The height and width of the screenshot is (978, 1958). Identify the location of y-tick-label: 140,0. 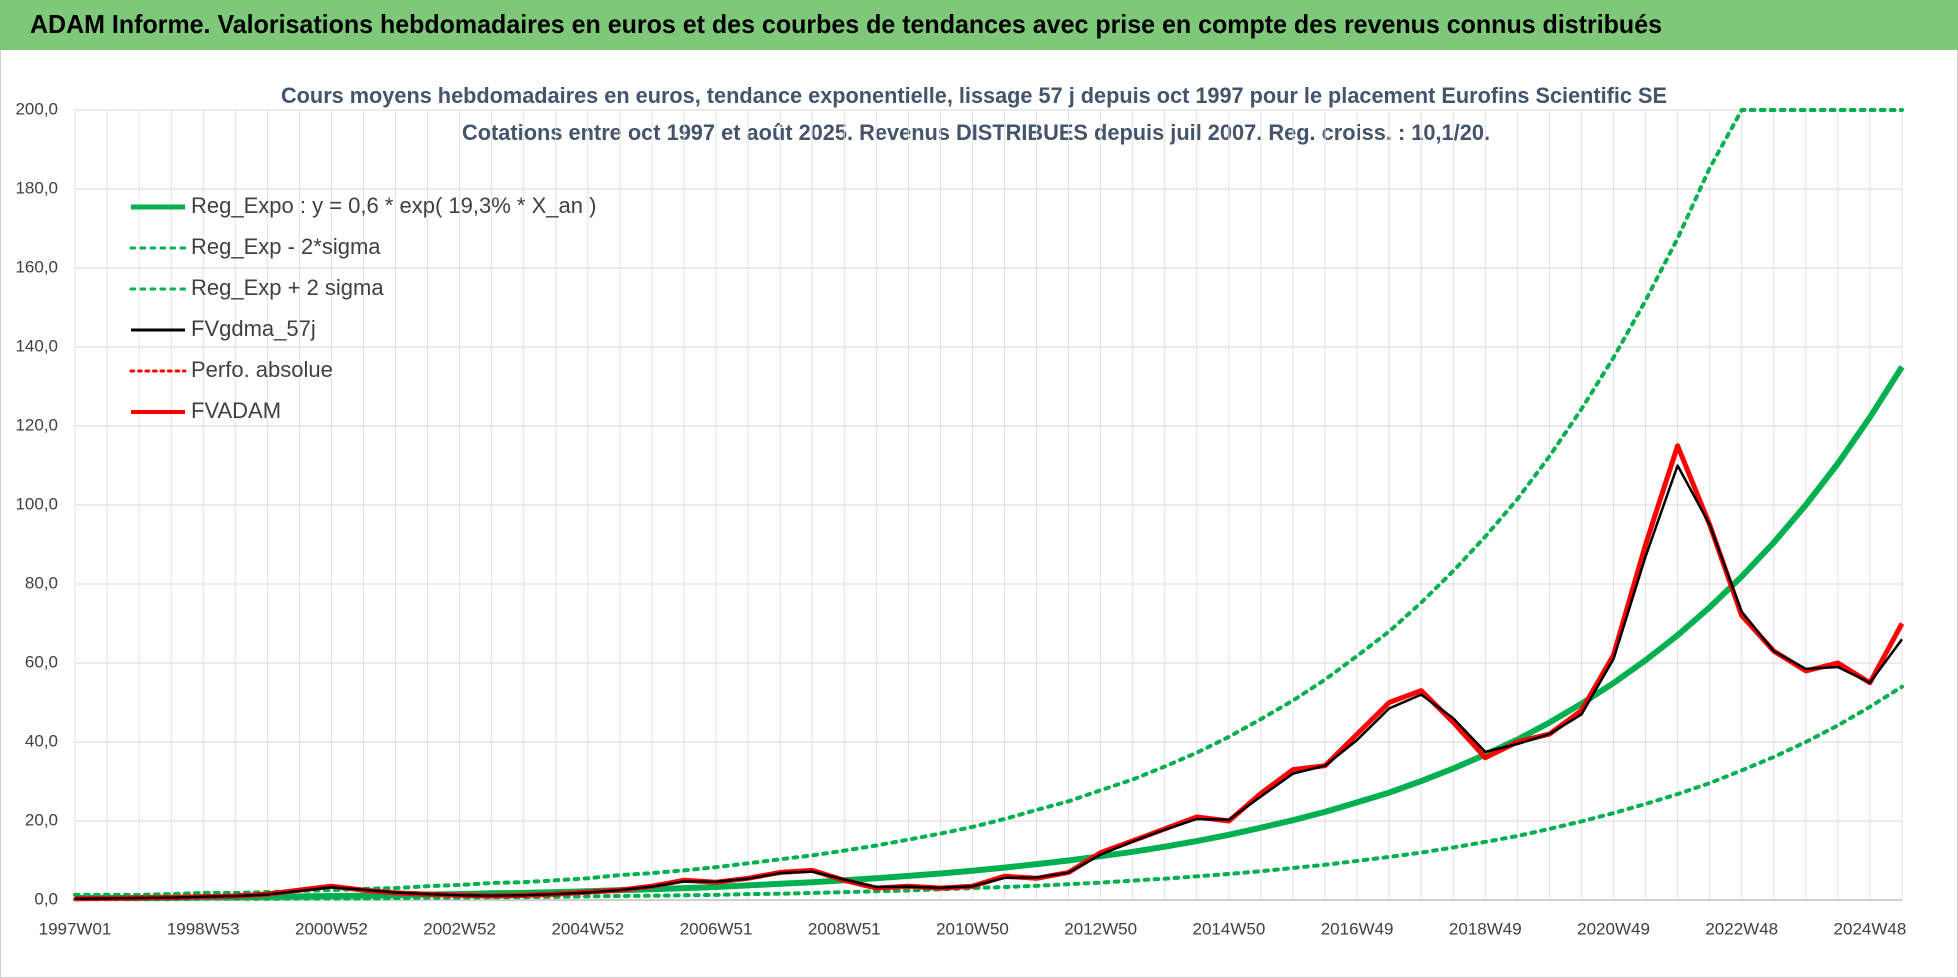
(36, 345).